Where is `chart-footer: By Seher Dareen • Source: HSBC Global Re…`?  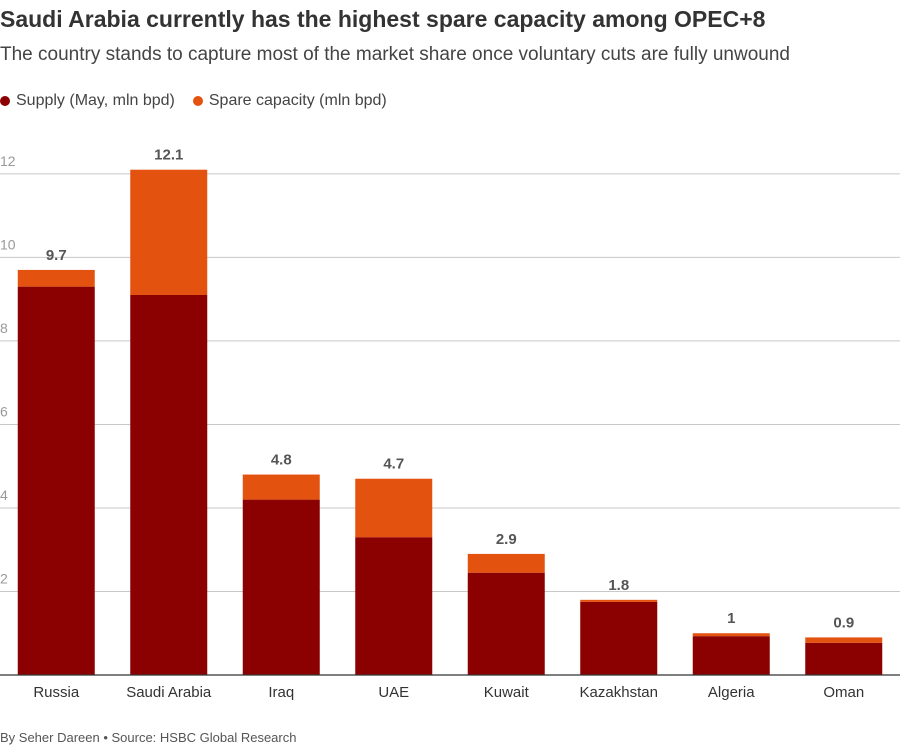
chart-footer: By Seher Dareen • Source: HSBC Global Re… is located at coordinates (148, 737).